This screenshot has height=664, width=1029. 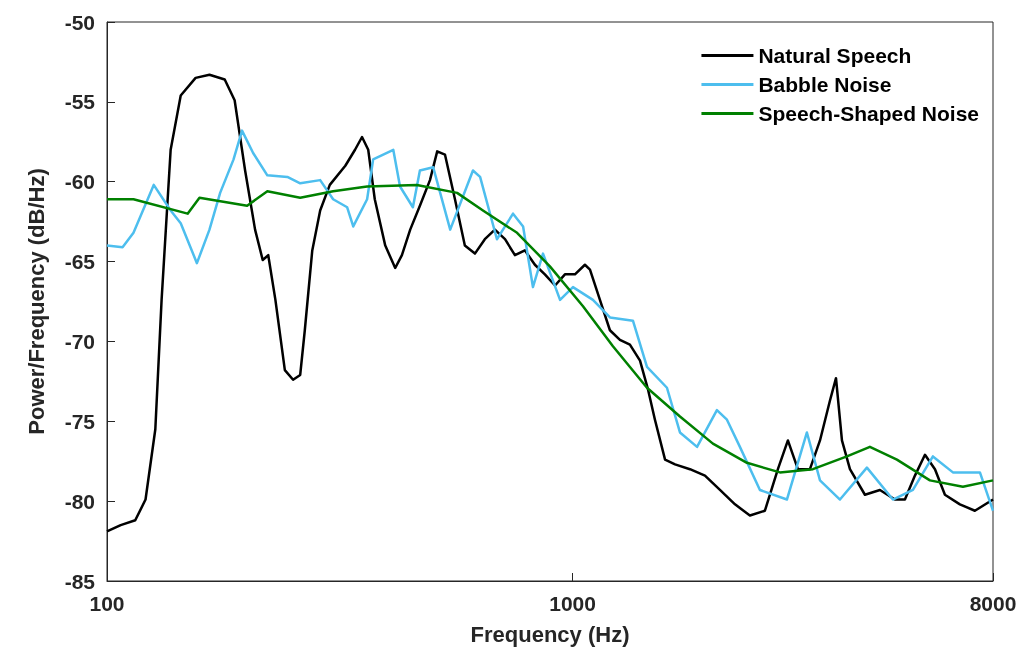 I want to click on x-tick-label: 100, so click(x=107, y=603).